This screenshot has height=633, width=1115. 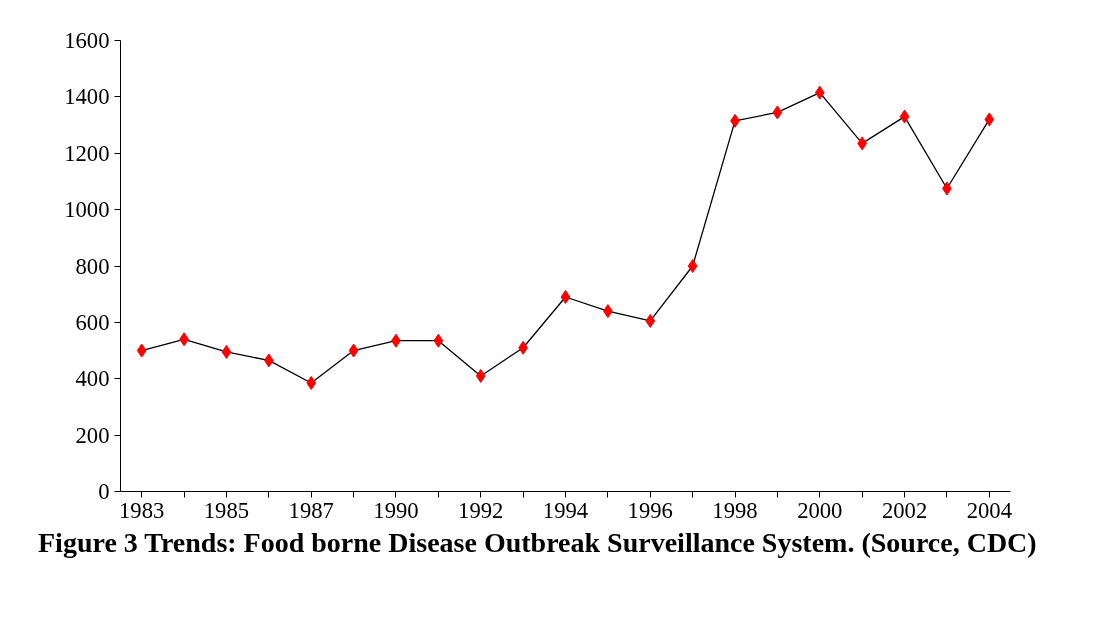 What do you see at coordinates (87, 40) in the screenshot?
I see `y-tick-label: 1600` at bounding box center [87, 40].